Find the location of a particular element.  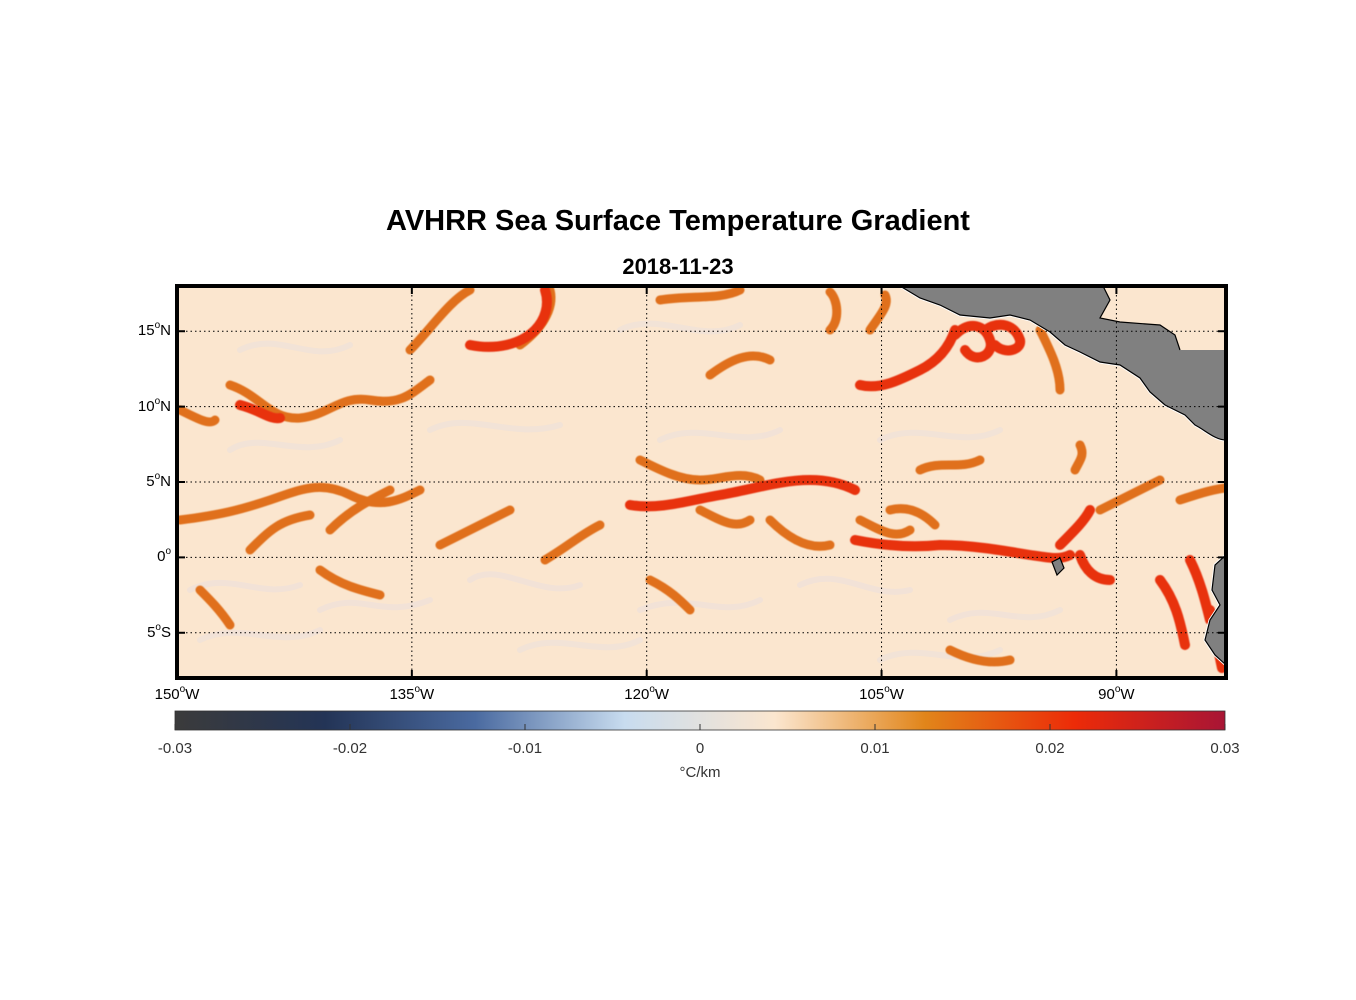

lon-tick-label: 105oW is located at coordinates (881, 694).